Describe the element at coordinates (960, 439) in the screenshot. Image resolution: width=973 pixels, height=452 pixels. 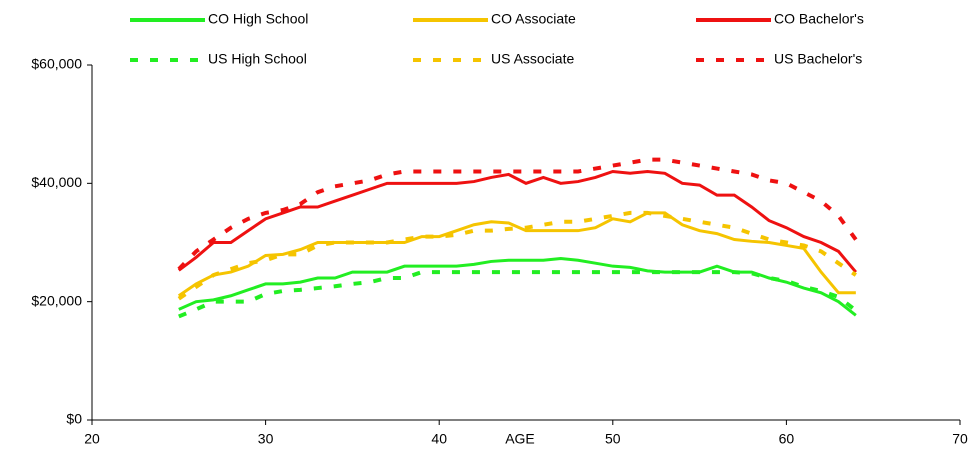
I see `x-tick-label: 70` at that location.